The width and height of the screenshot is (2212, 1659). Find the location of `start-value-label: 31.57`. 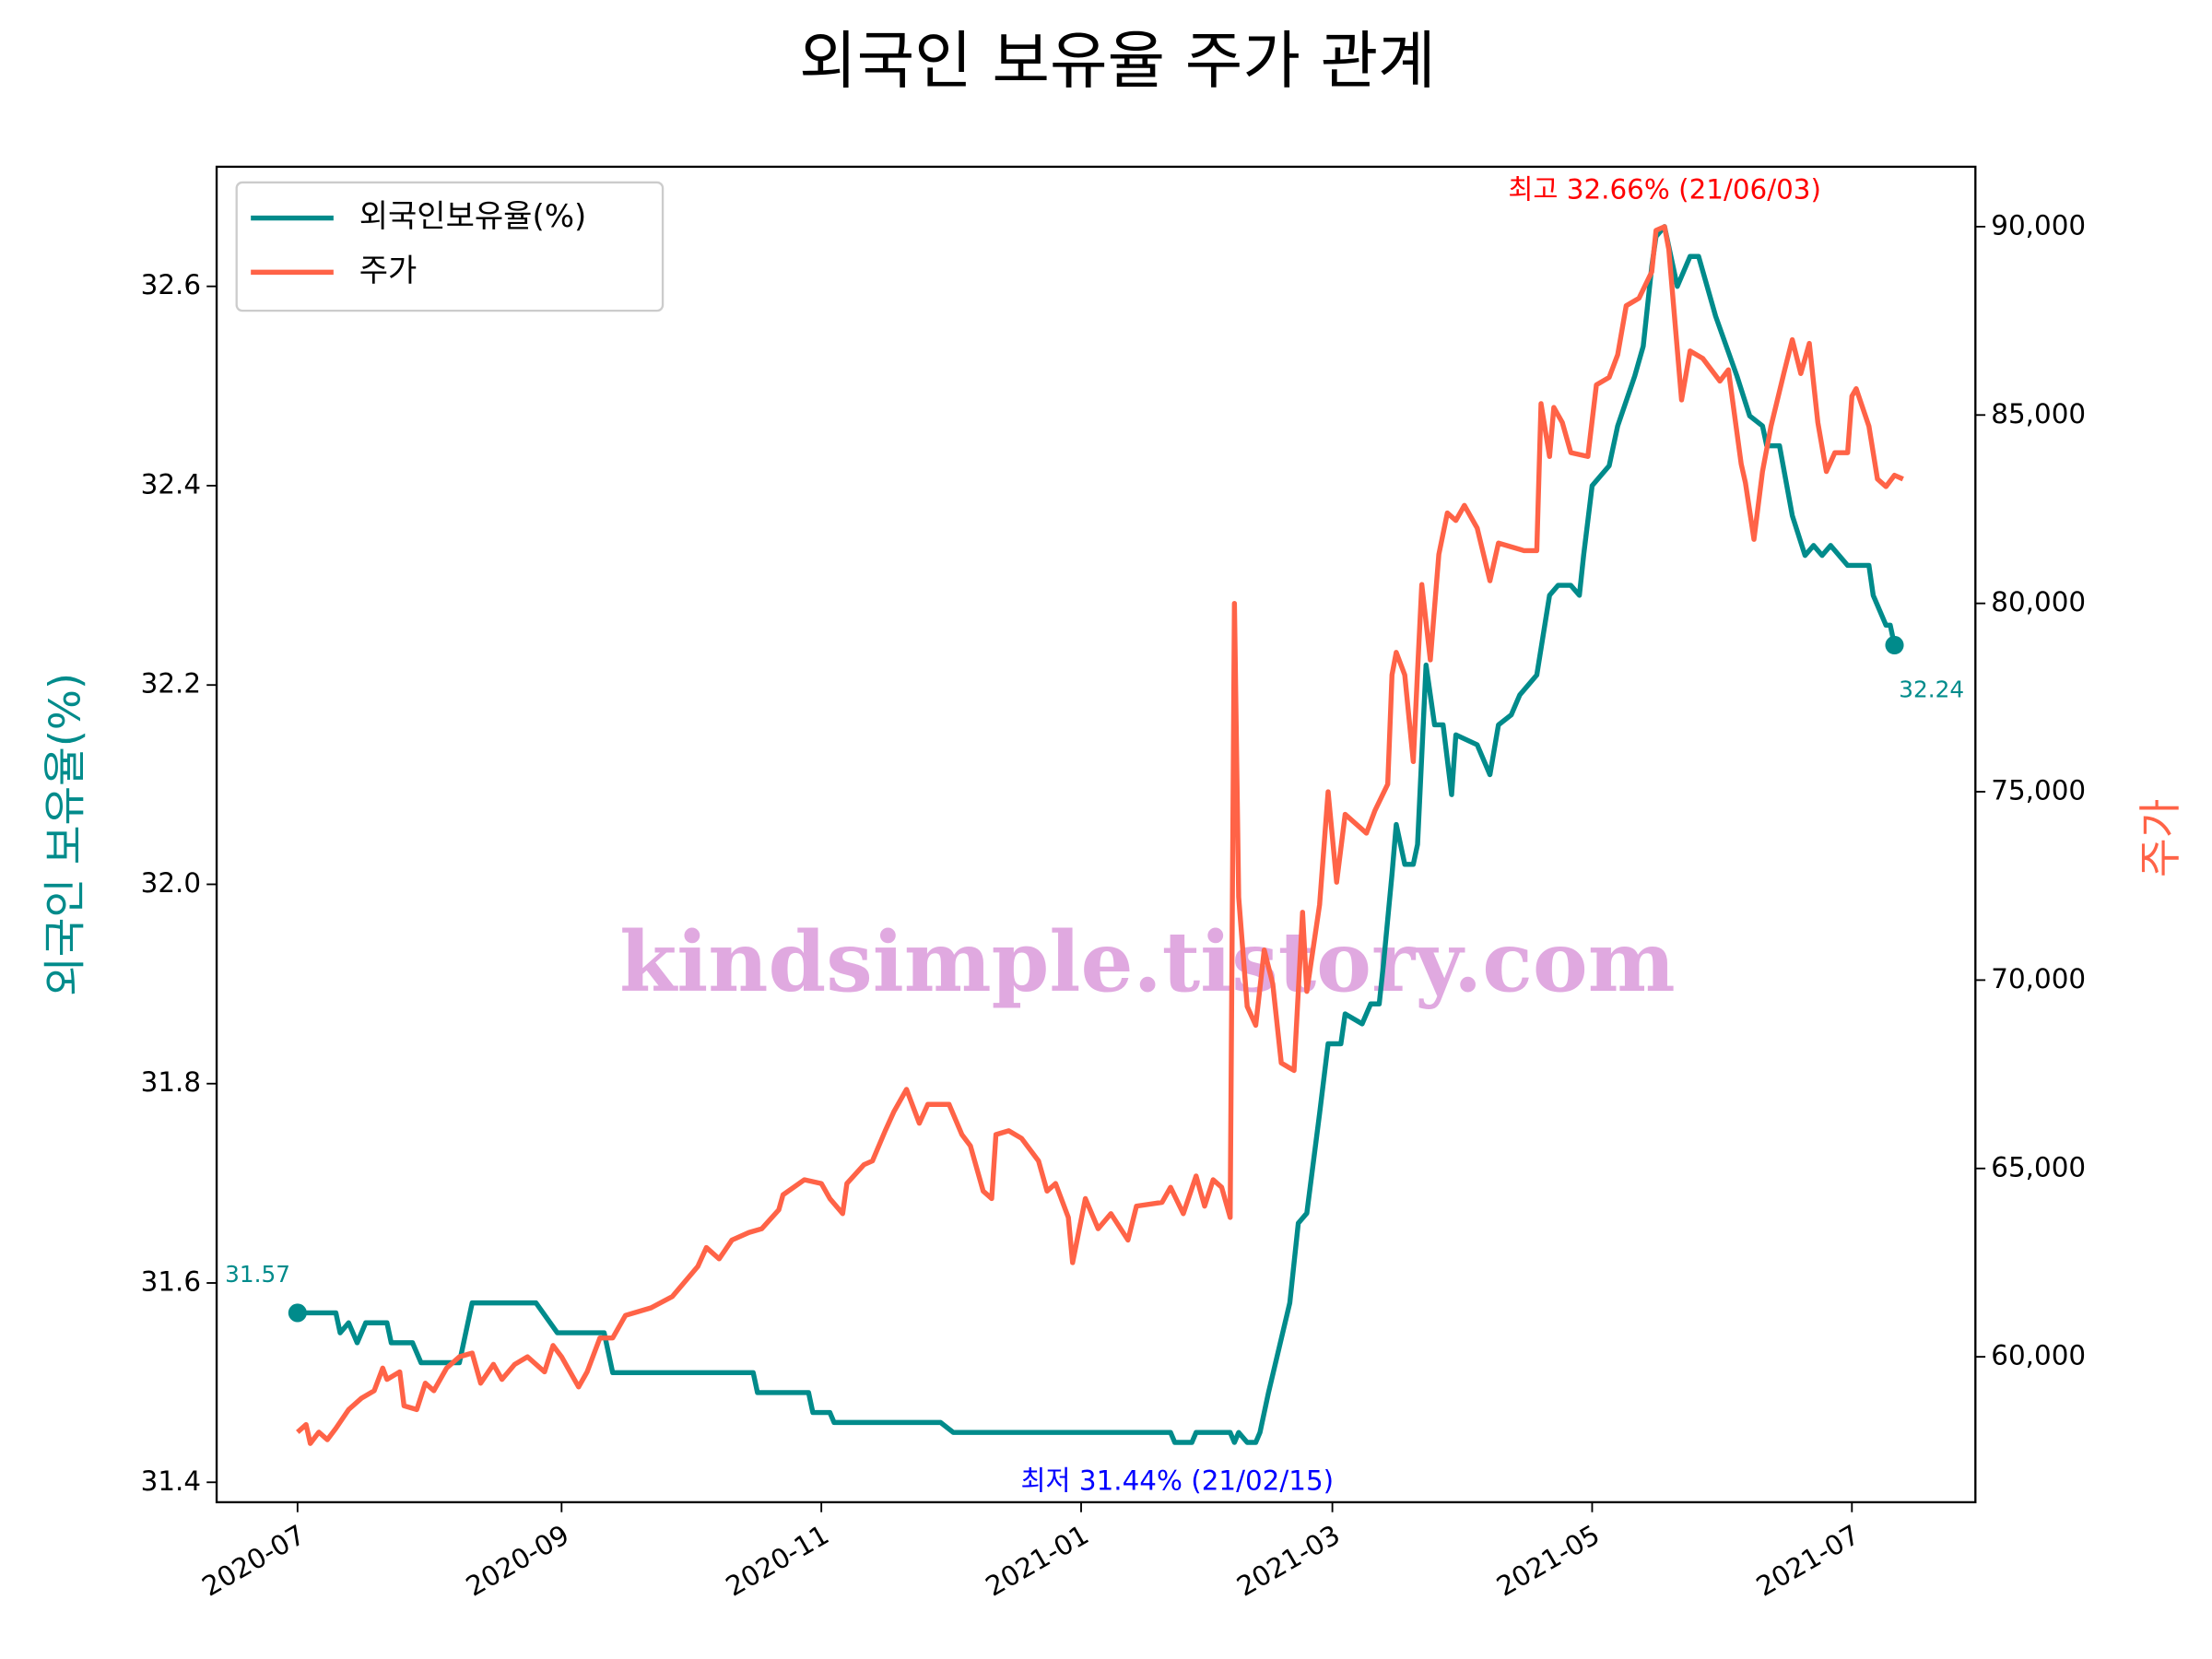

start-value-label: 31.57 is located at coordinates (257, 1274).